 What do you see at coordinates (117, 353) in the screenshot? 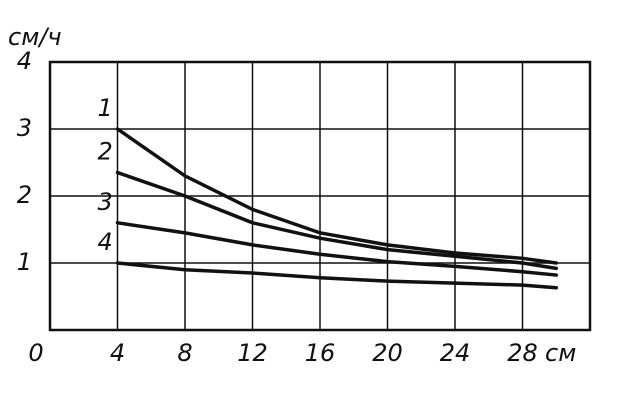
I see `x-tick-label: 4` at bounding box center [117, 353].